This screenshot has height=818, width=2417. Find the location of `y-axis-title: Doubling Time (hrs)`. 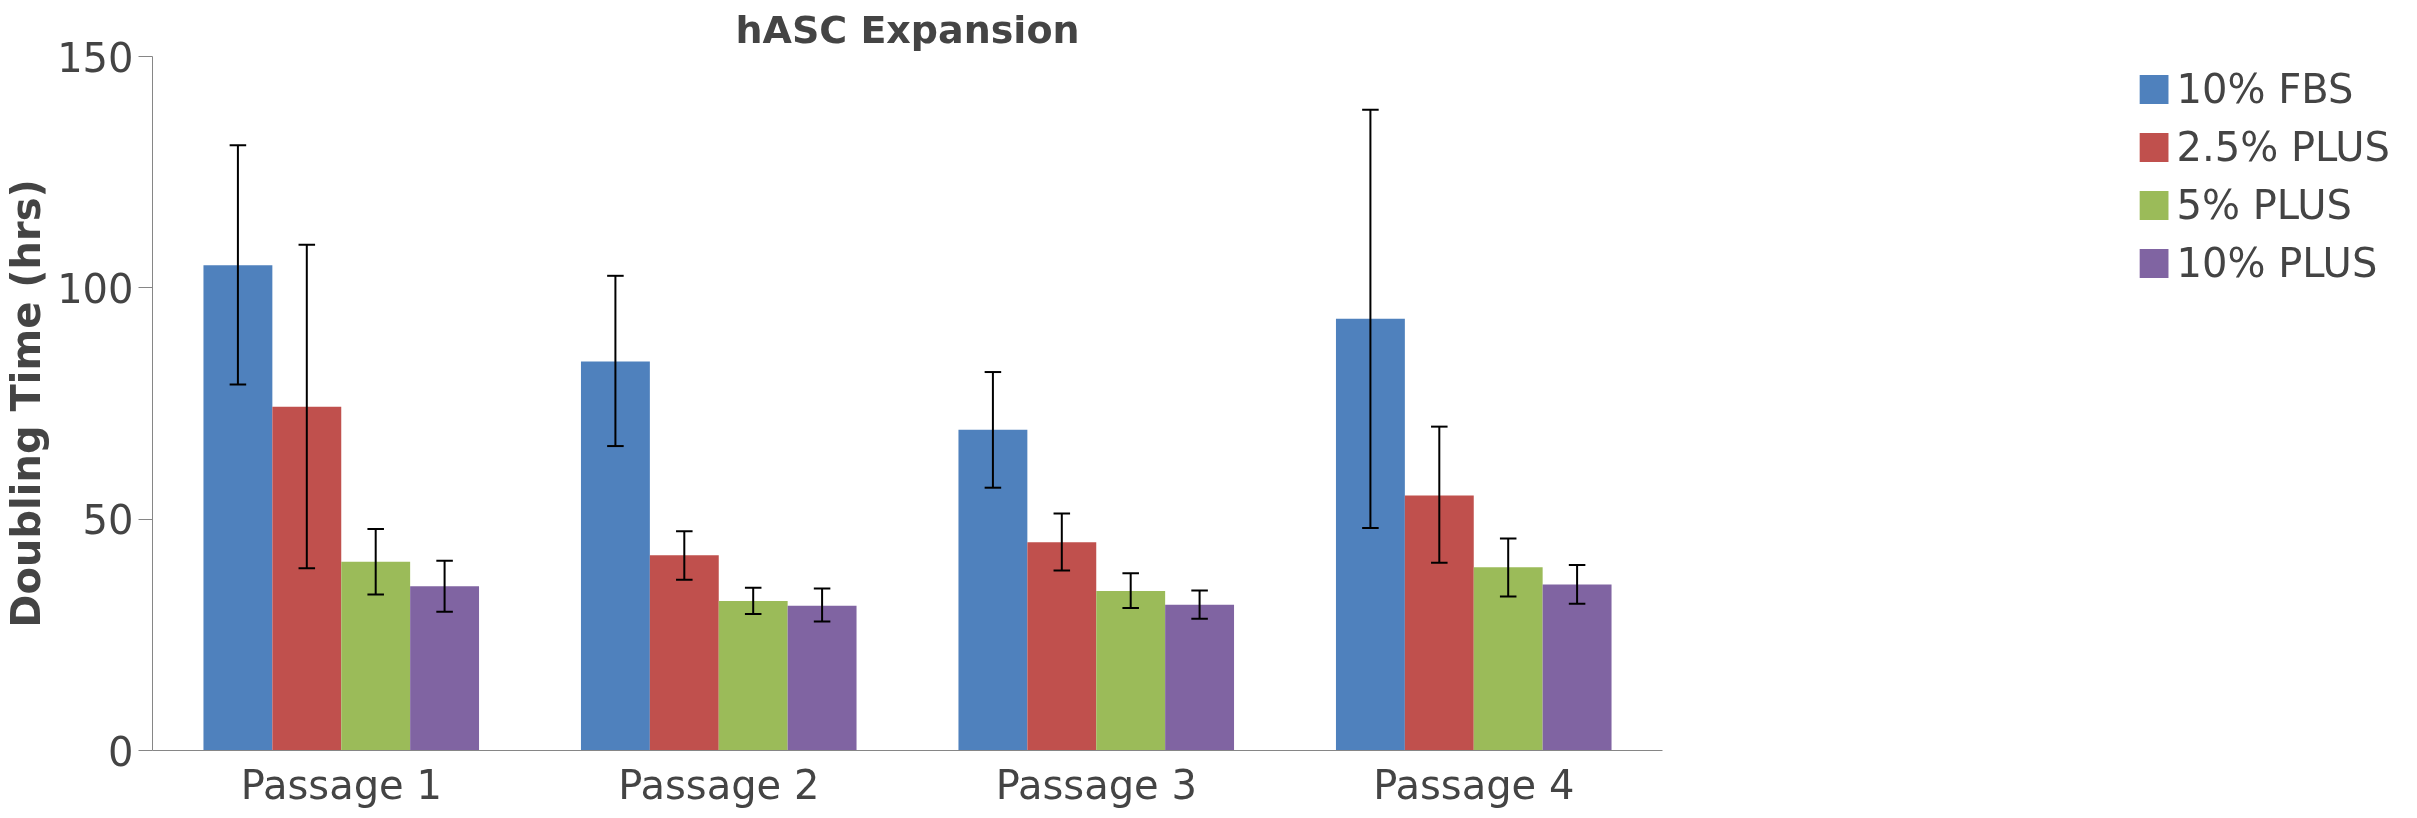

y-axis-title: Doubling Time (hrs) is located at coordinates (26, 403).